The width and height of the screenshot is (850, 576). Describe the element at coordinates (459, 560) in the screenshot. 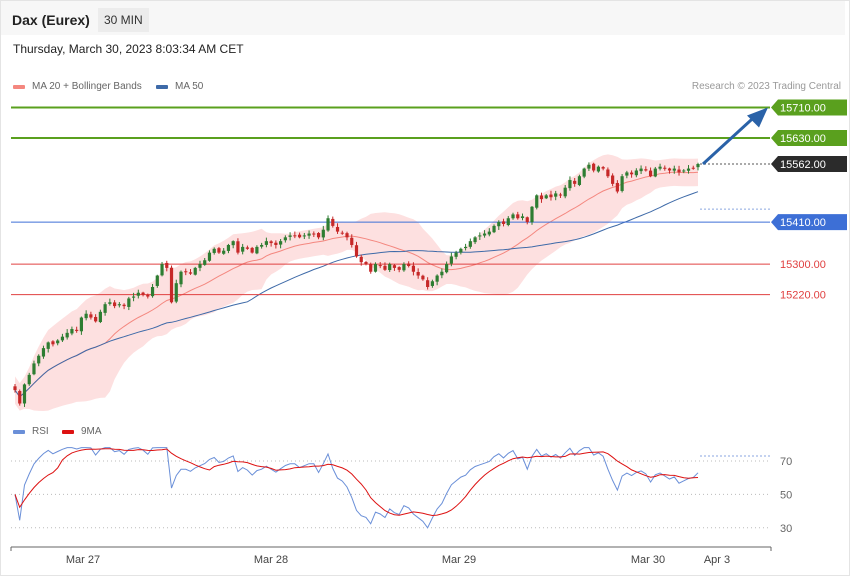

I see `time-axis-label: Mar 29` at that location.